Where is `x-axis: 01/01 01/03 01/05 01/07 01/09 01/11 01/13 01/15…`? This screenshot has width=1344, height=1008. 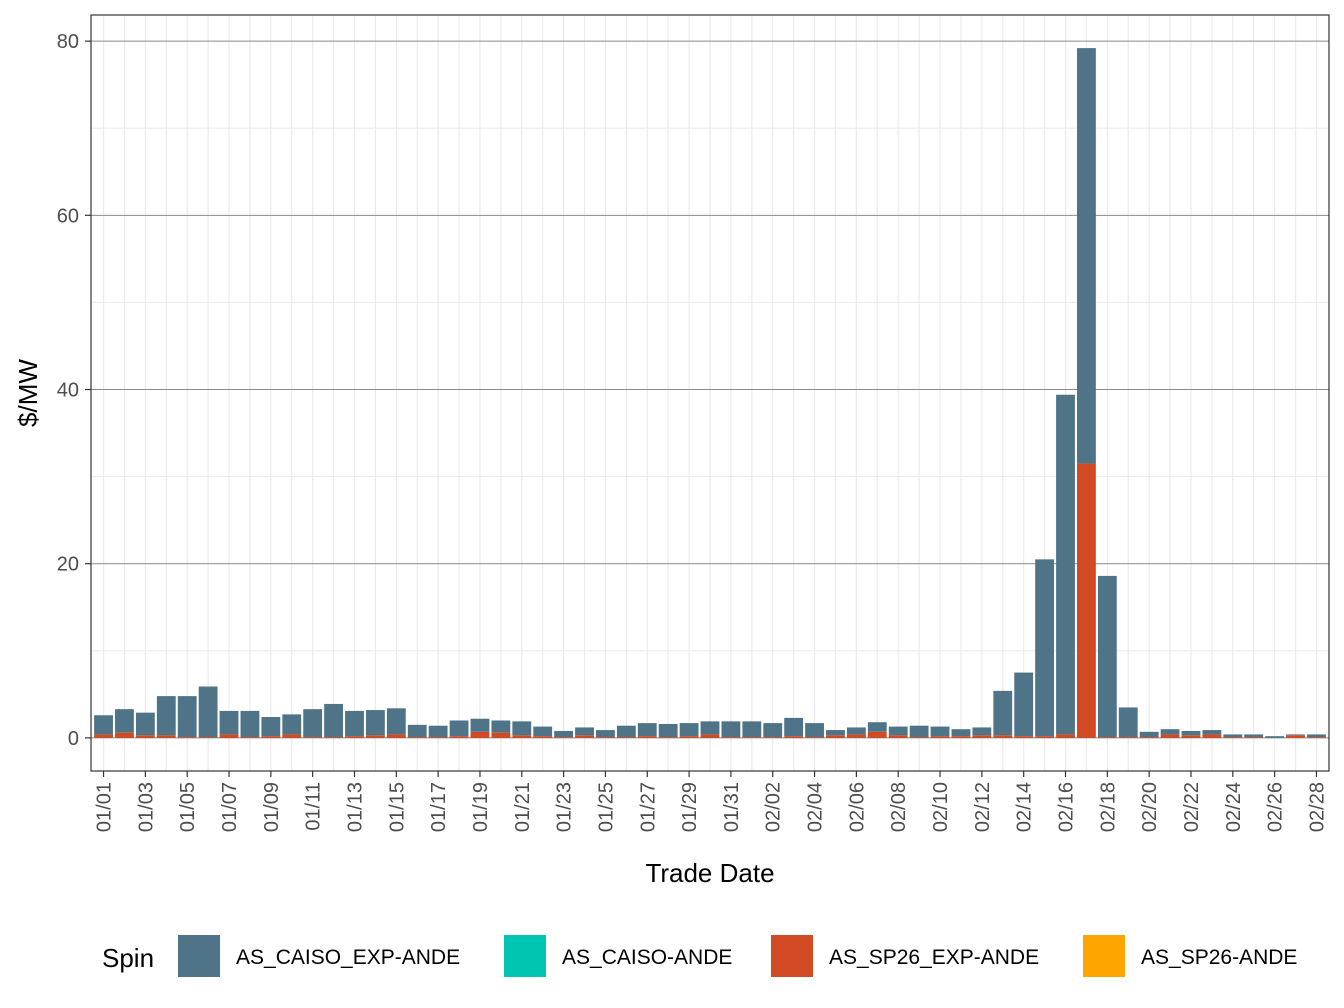 x-axis: 01/01 01/03 01/05 01/07 01/09 01/11 01/13 01/15… is located at coordinates (711, 801).